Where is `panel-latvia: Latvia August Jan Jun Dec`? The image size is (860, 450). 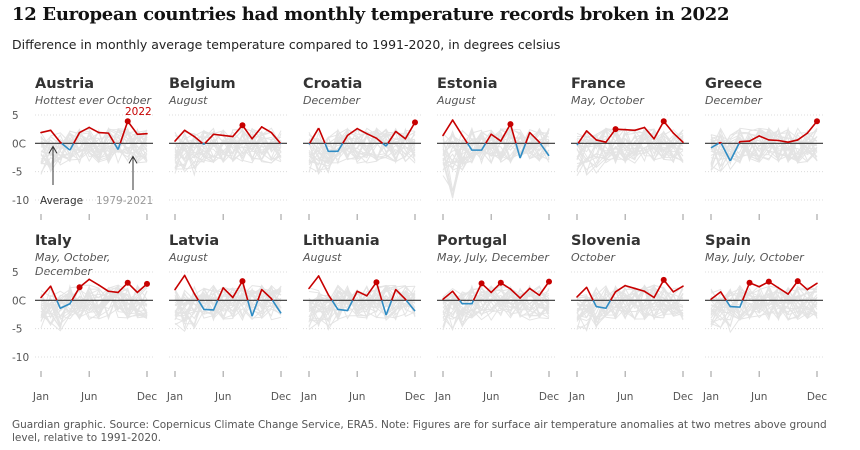
panel-latvia: Latvia August Jan Jun Dec is located at coordinates (228, 318).